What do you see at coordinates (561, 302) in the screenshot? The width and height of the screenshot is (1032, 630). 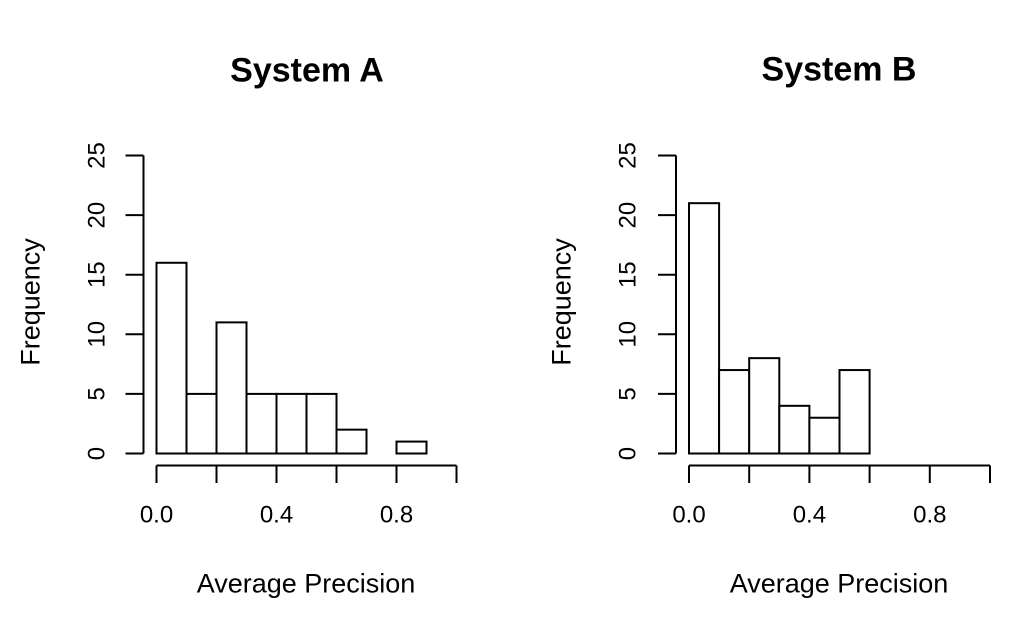 I see `y-axis-label-system-b: Frequency` at bounding box center [561, 302].